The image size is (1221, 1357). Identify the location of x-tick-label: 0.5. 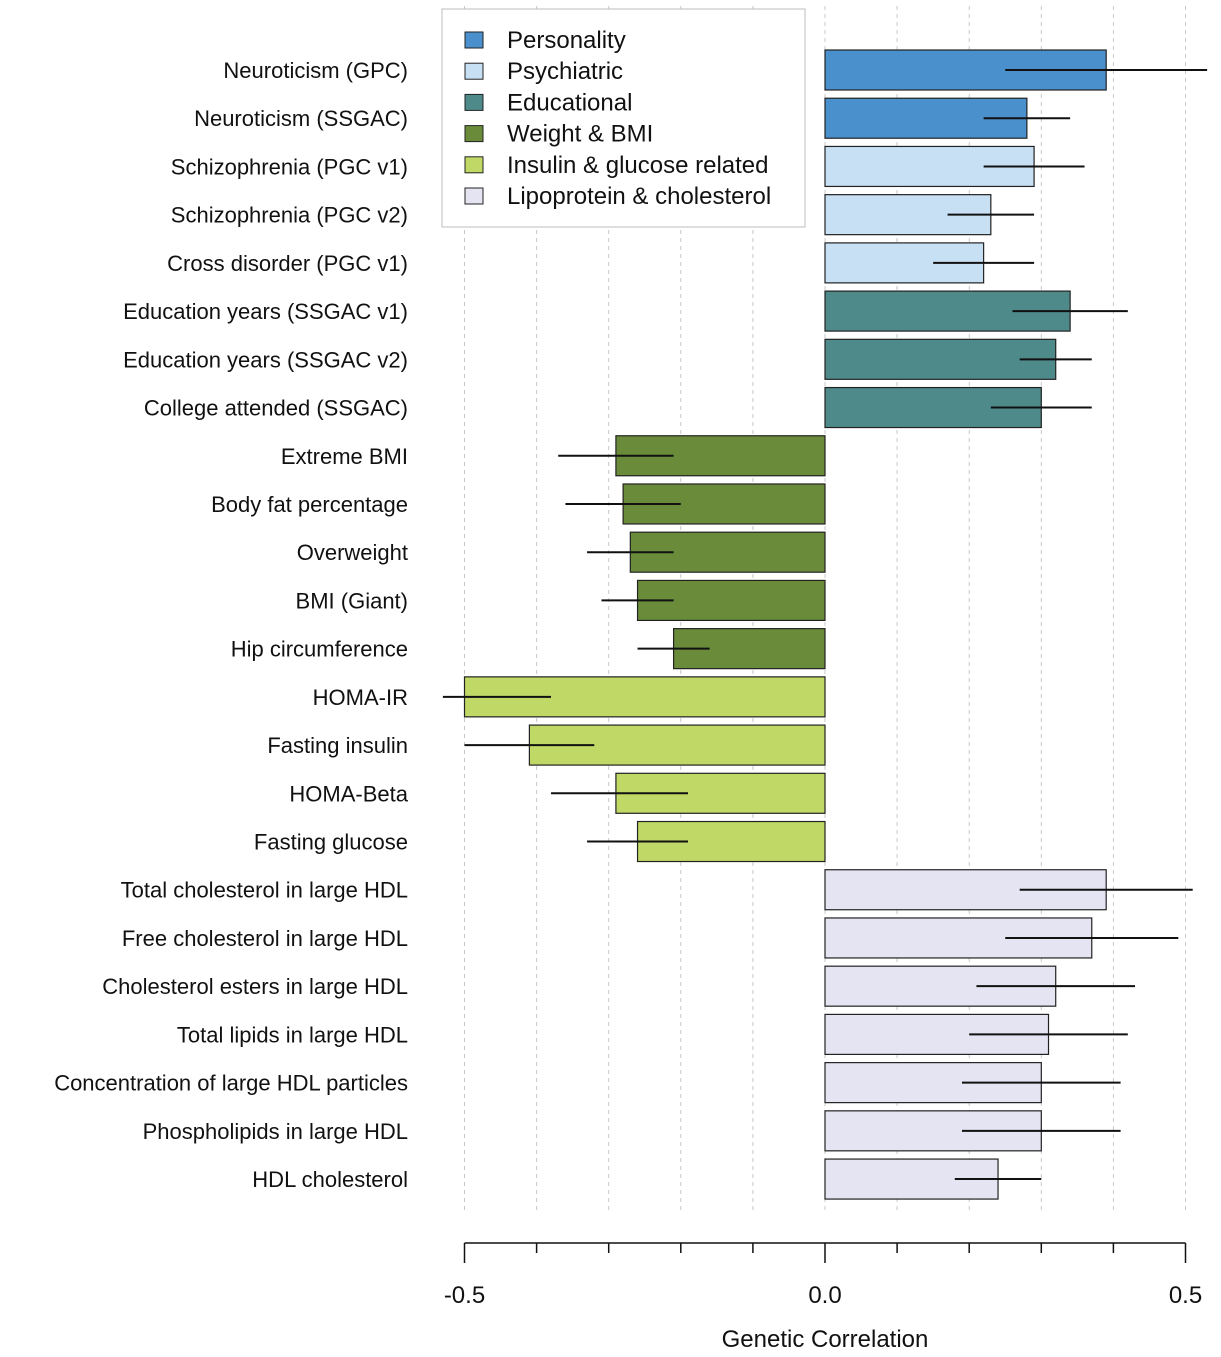
(1185, 1295).